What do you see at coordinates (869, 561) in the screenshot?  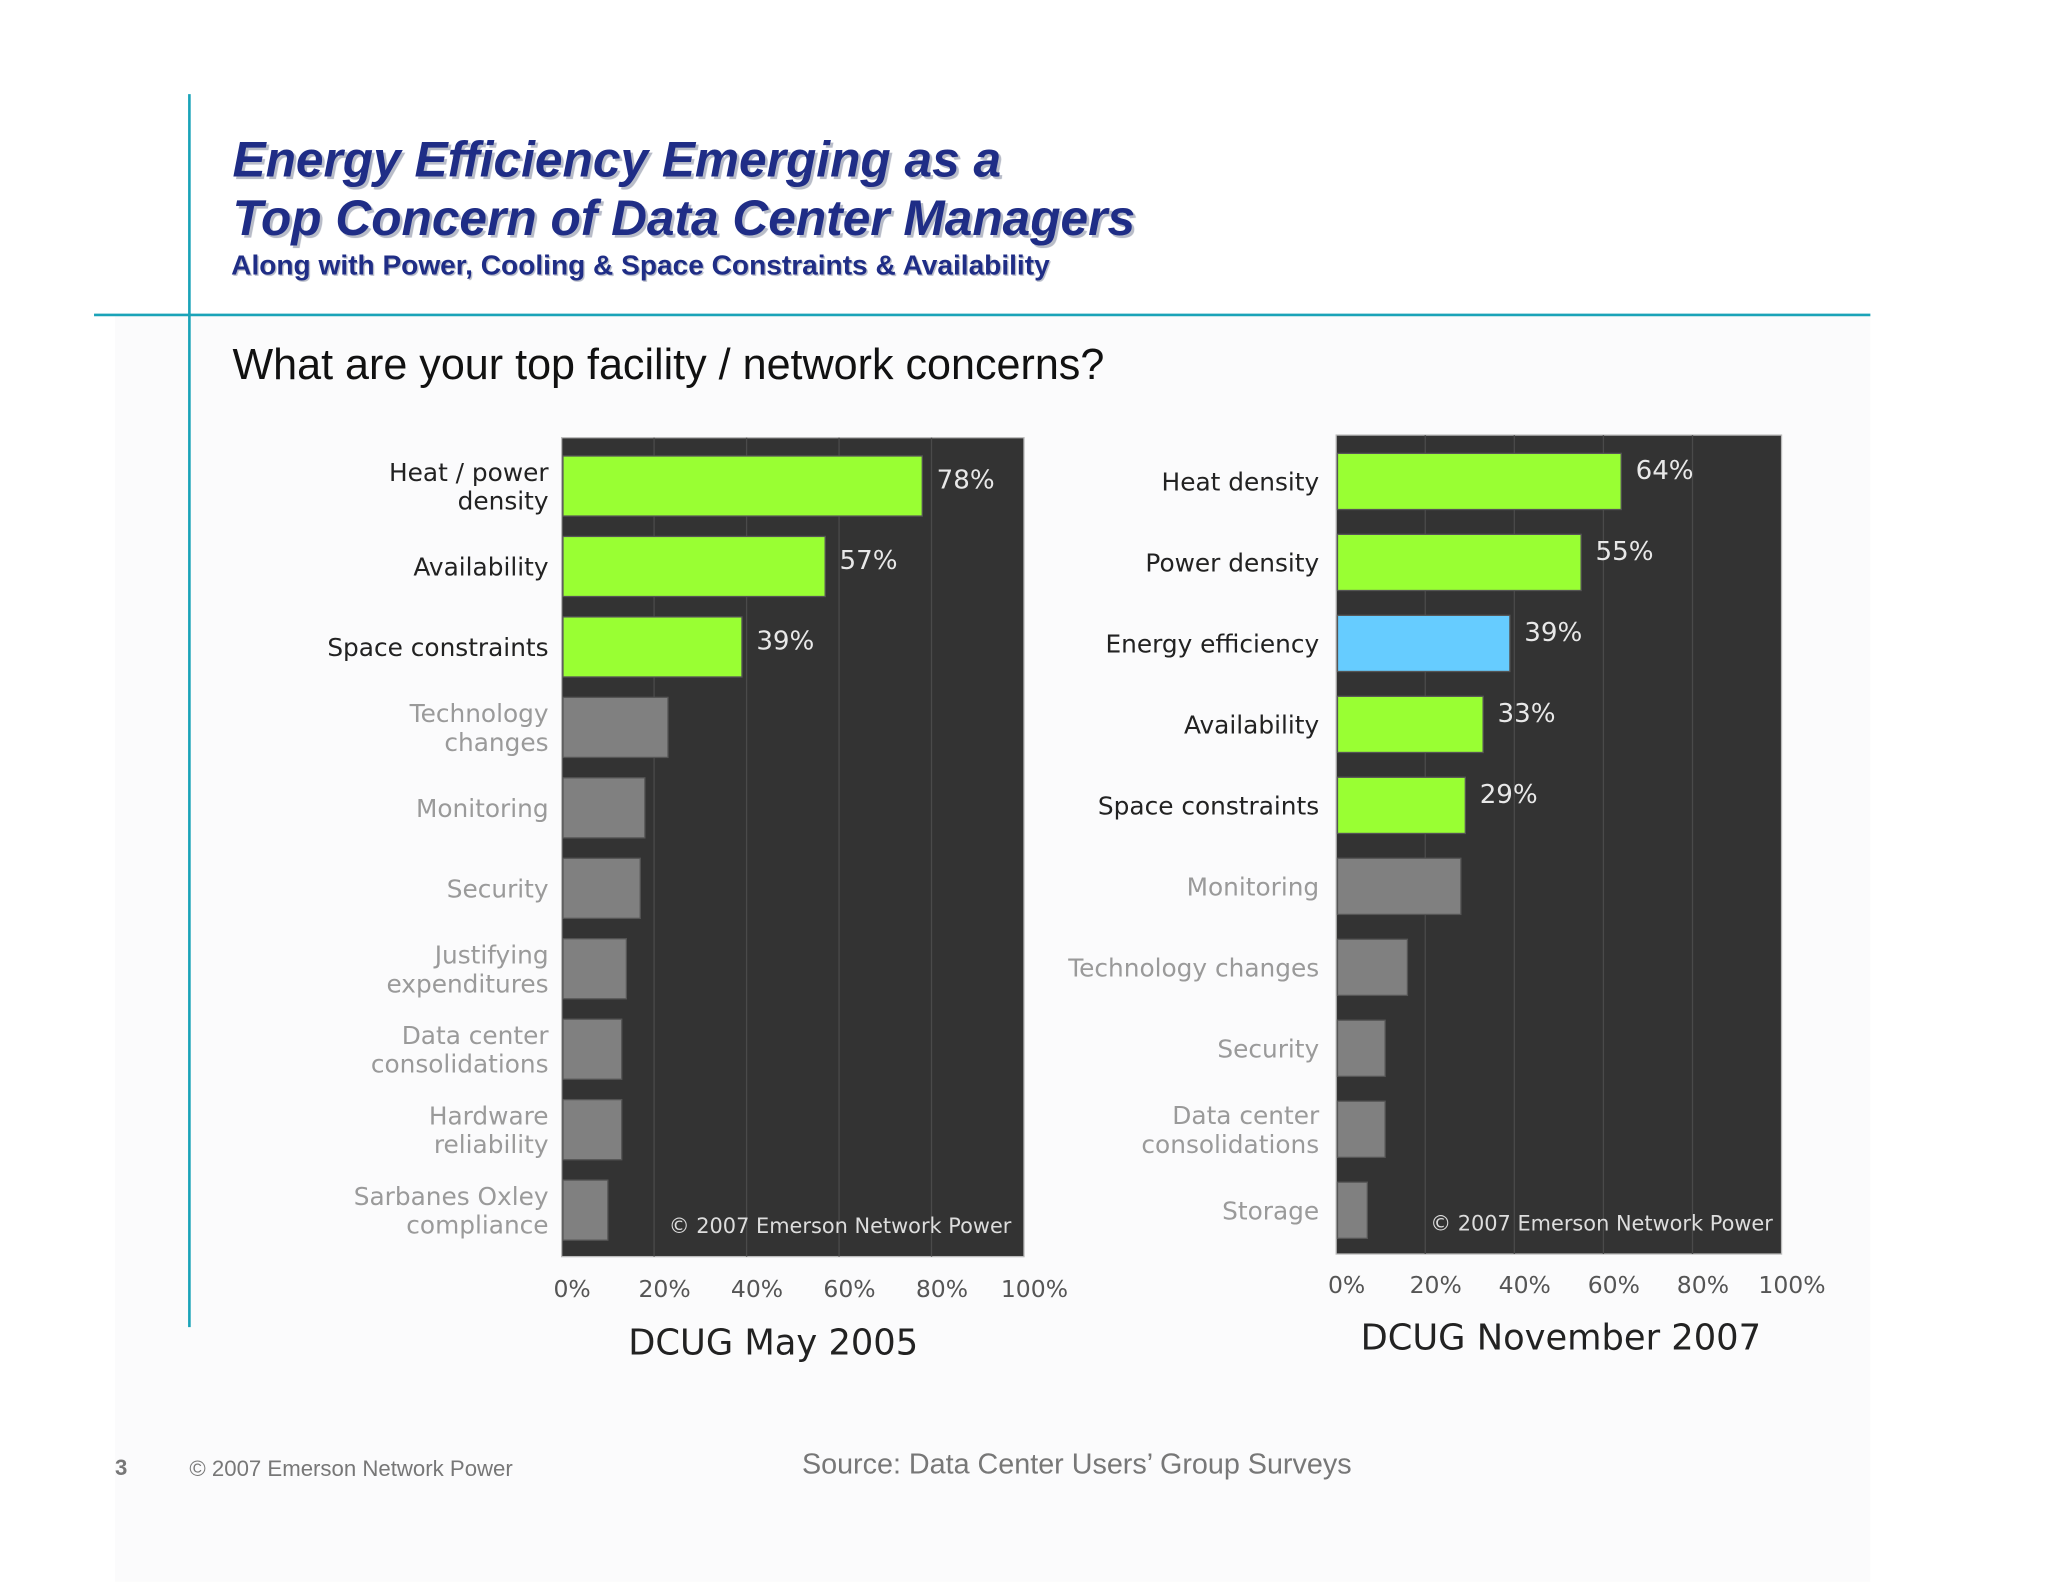 I see `value-label: 57%` at bounding box center [869, 561].